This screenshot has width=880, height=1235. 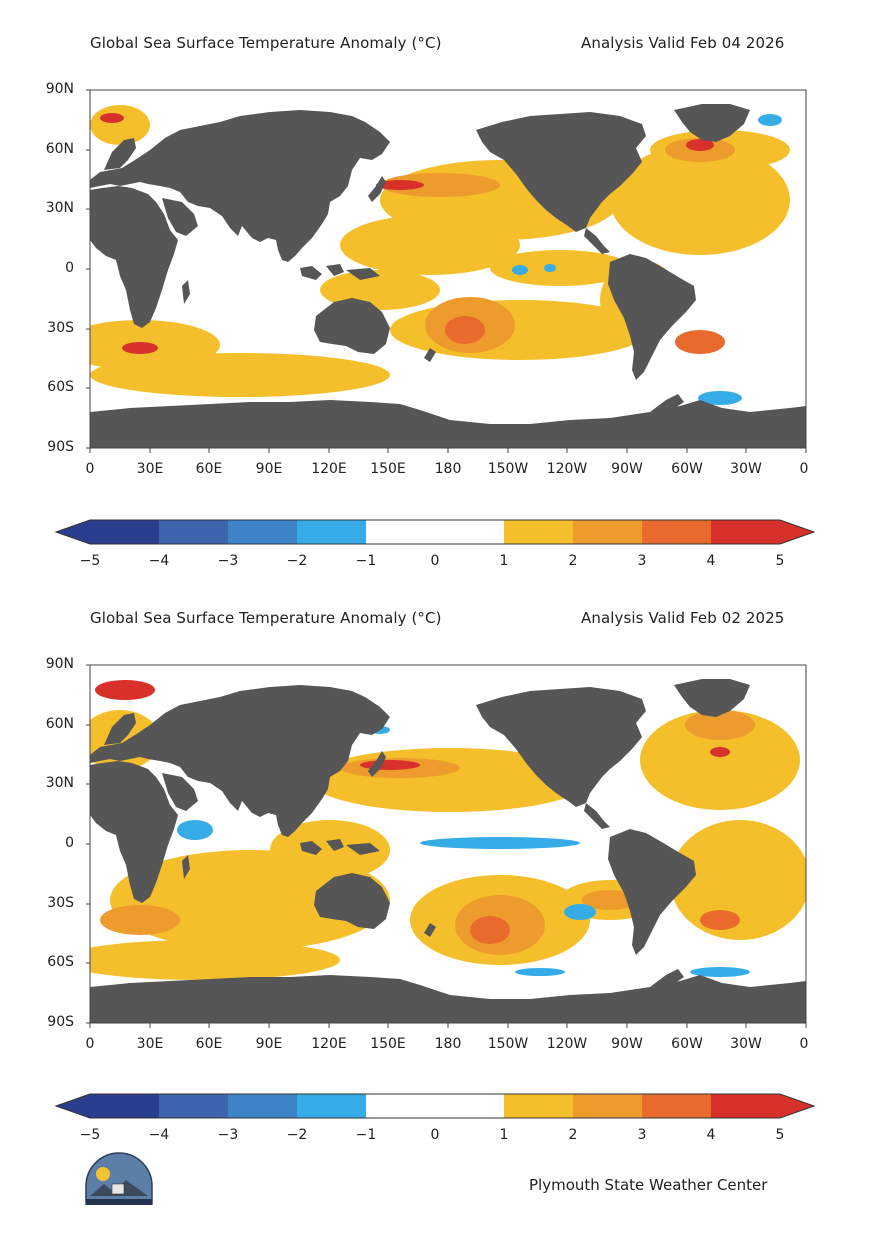 I want to click on map2-lat-30s: 30S, so click(x=60, y=903).